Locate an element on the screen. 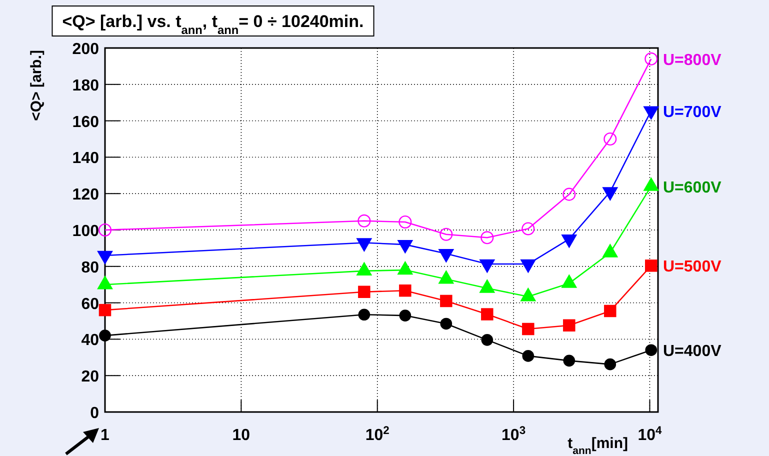  x-tick-label: 10$^{3}$ is located at coordinates (514, 434).